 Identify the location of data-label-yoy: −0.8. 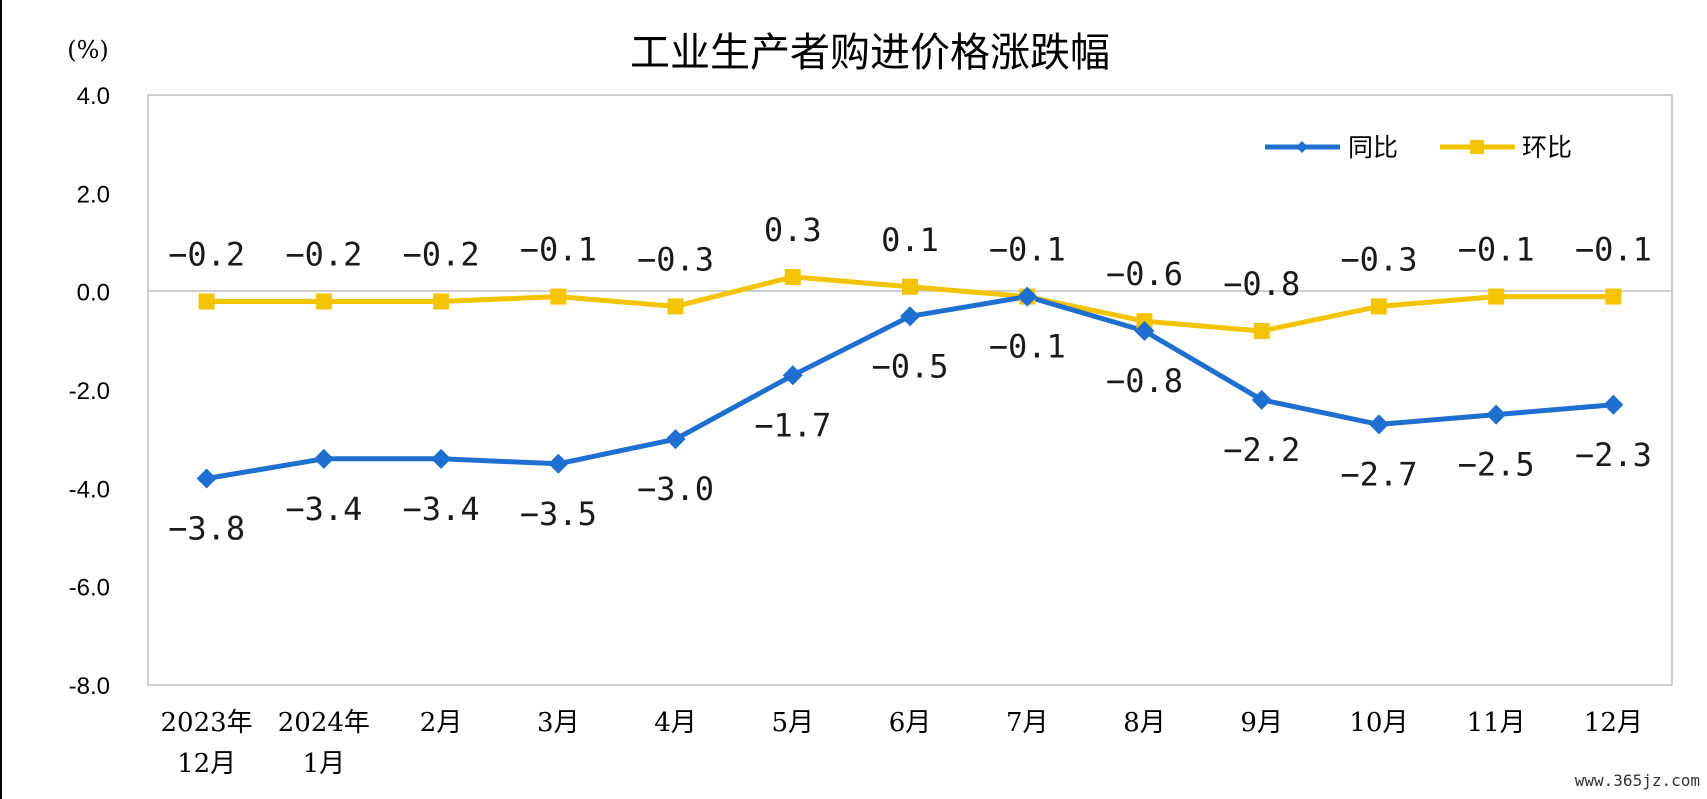
(1144, 381).